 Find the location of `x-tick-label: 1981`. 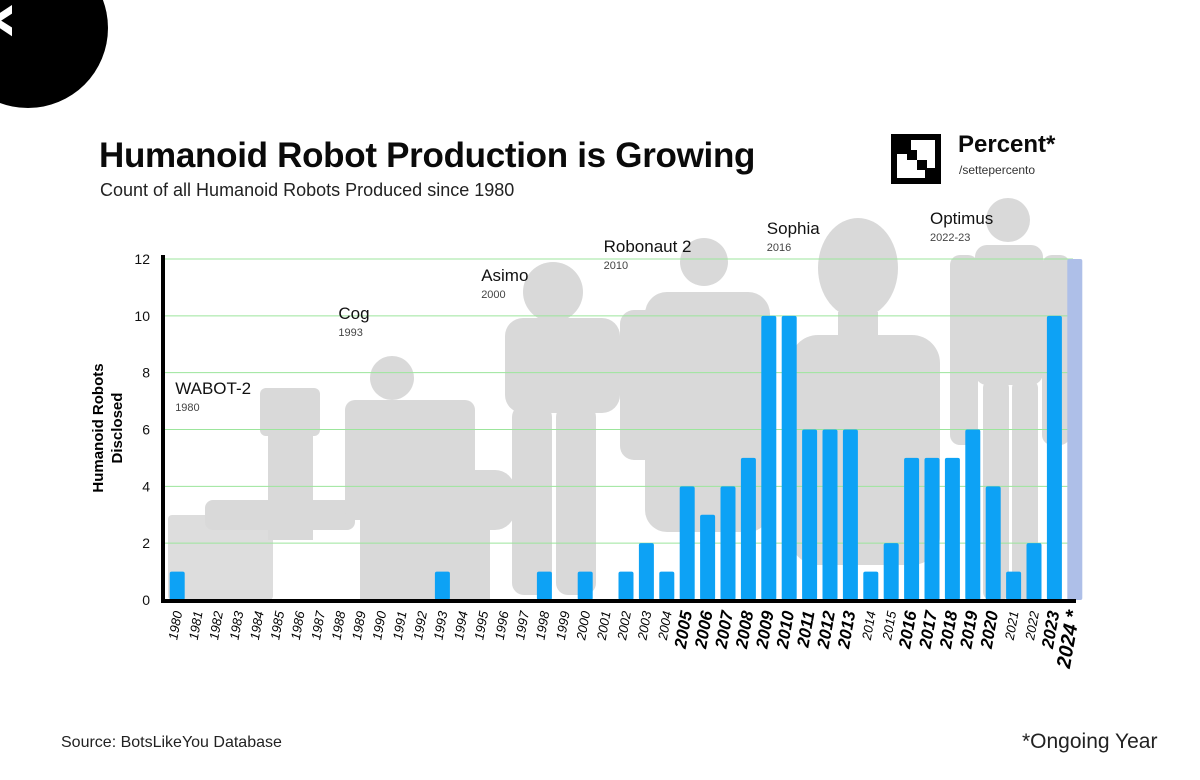

x-tick-label: 1981 is located at coordinates (196, 625).